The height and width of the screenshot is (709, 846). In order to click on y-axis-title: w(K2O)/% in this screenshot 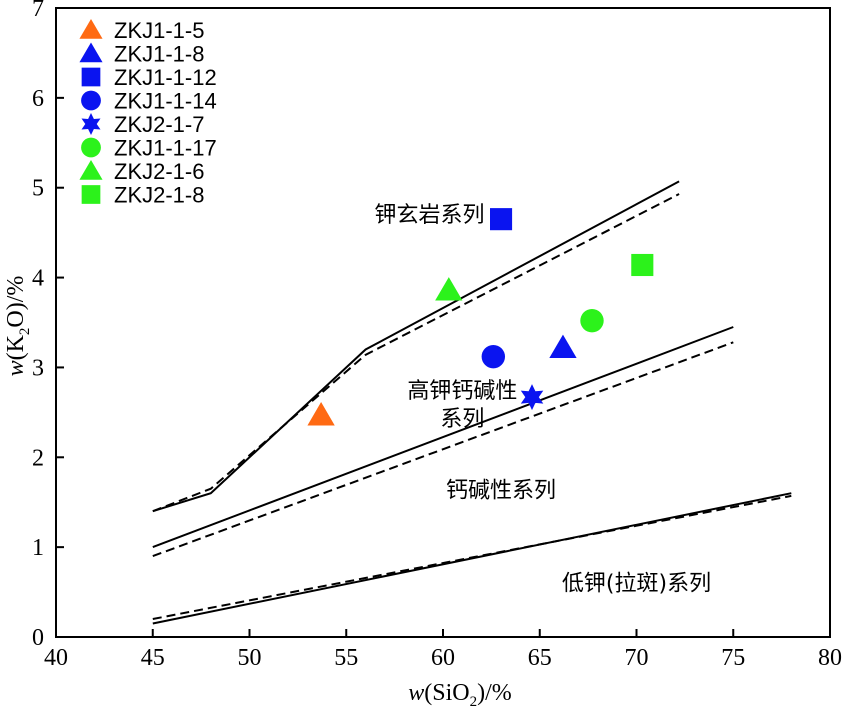, I will do `click(18, 326)`.